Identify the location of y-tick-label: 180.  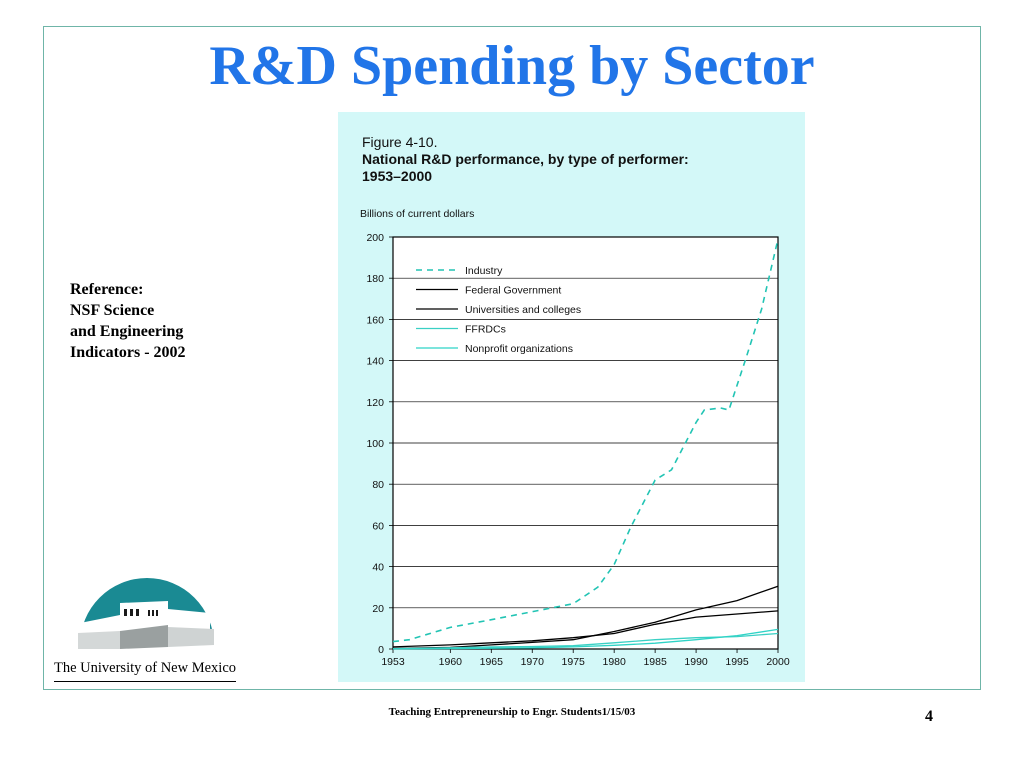
(375, 279).